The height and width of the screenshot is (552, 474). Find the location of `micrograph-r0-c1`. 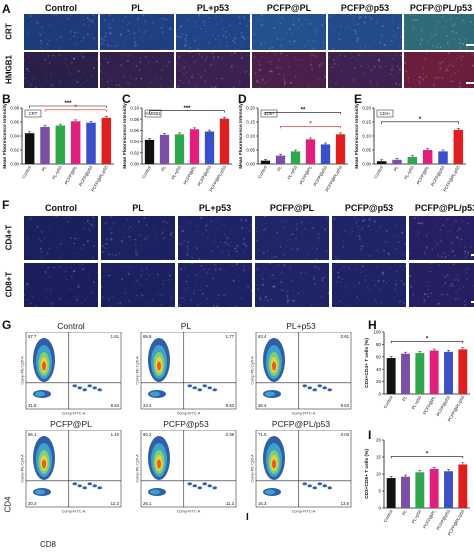

micrograph-r0-c1 is located at coordinates (138, 238).